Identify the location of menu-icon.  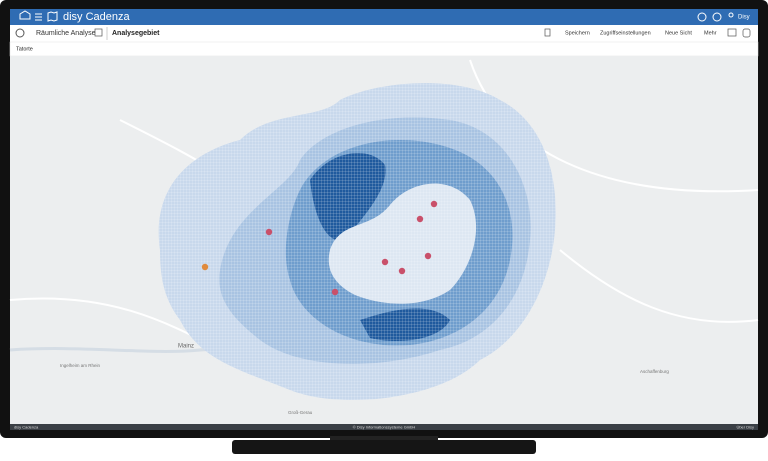
(38, 17).